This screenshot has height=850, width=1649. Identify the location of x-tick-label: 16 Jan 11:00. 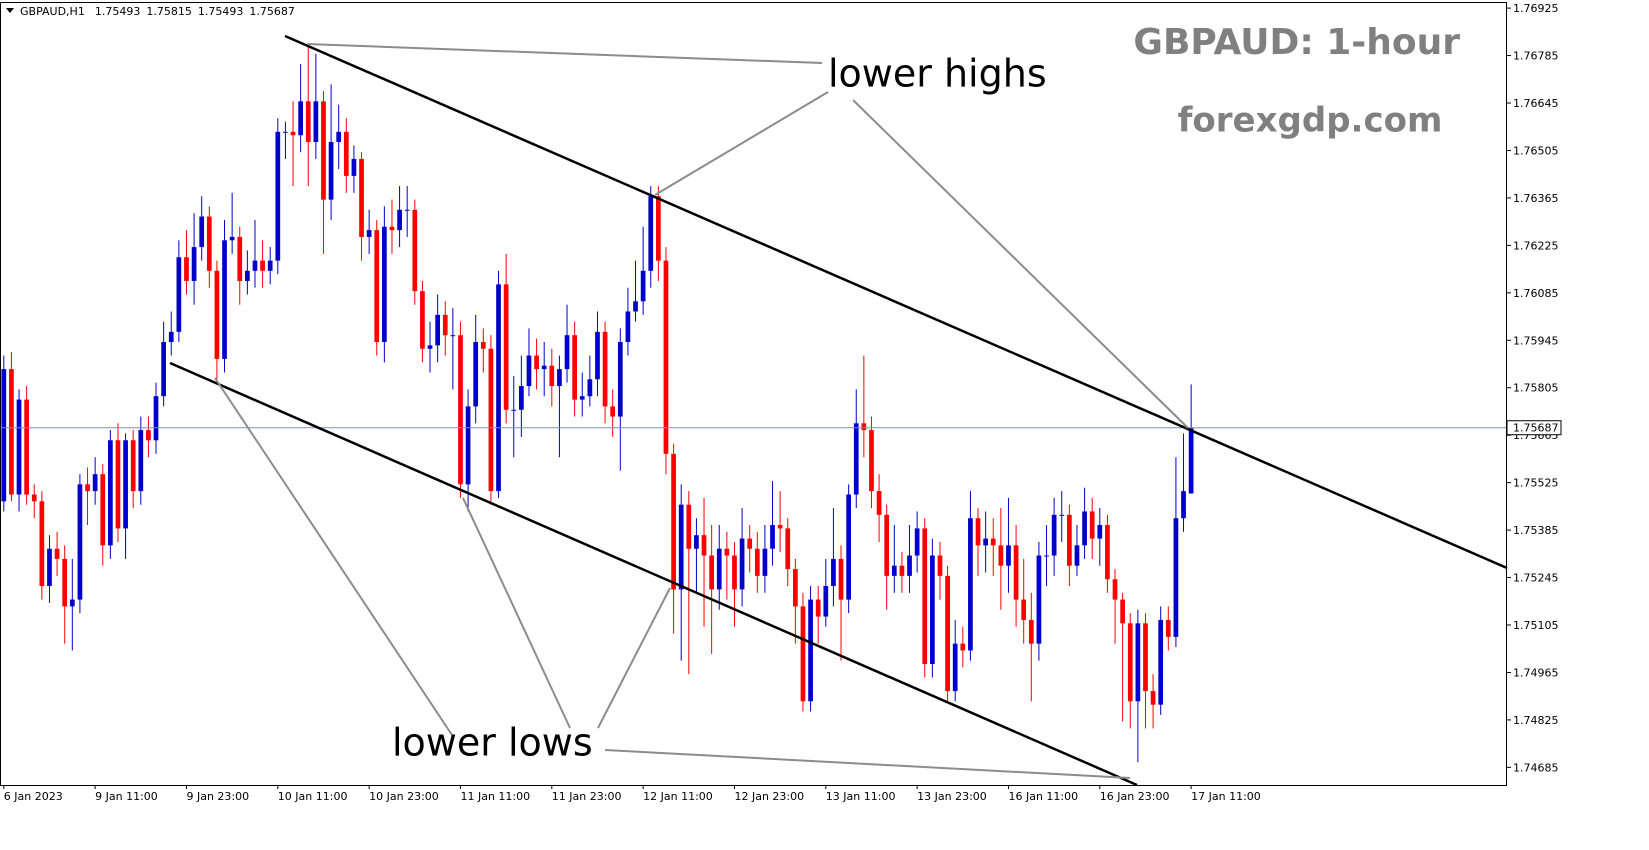
(1043, 796).